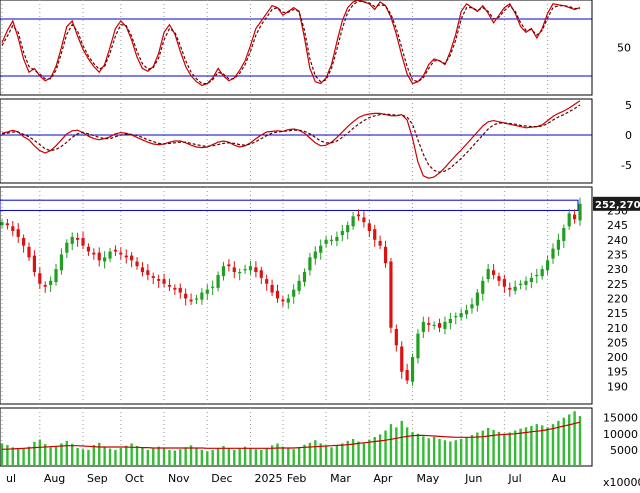  Describe the element at coordinates (559, 478) in the screenshot. I see `month-axis-label: Au` at that location.